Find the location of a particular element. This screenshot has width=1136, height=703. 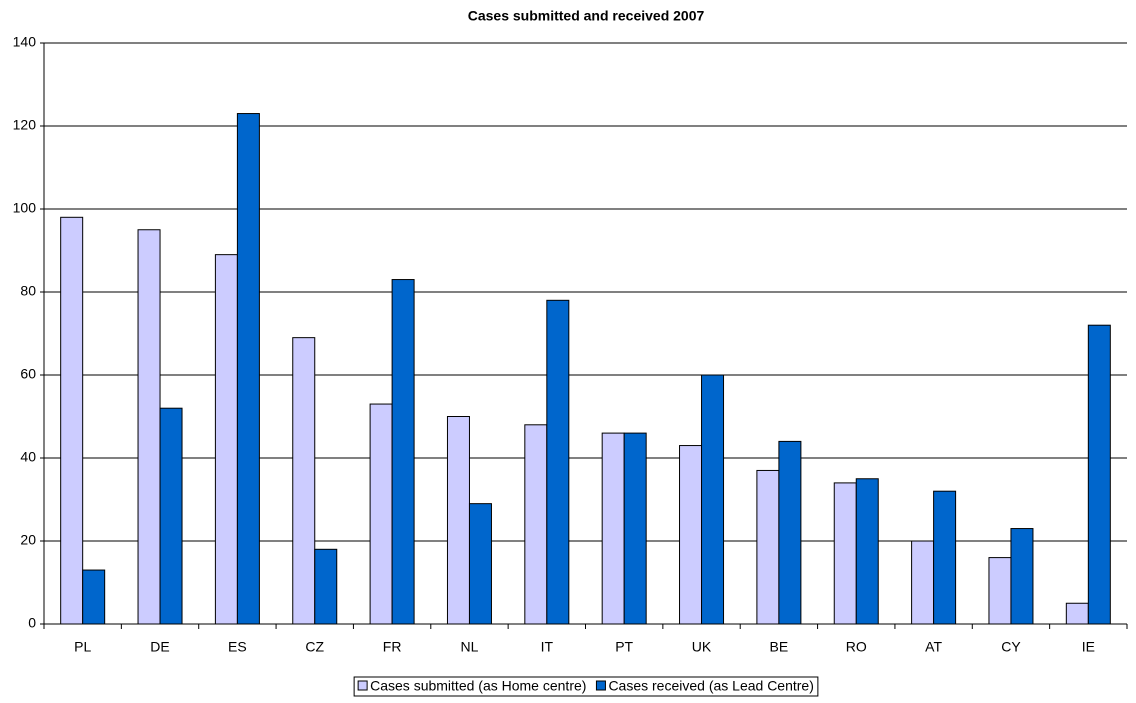

y-tick-label: 80 is located at coordinates (28, 291).